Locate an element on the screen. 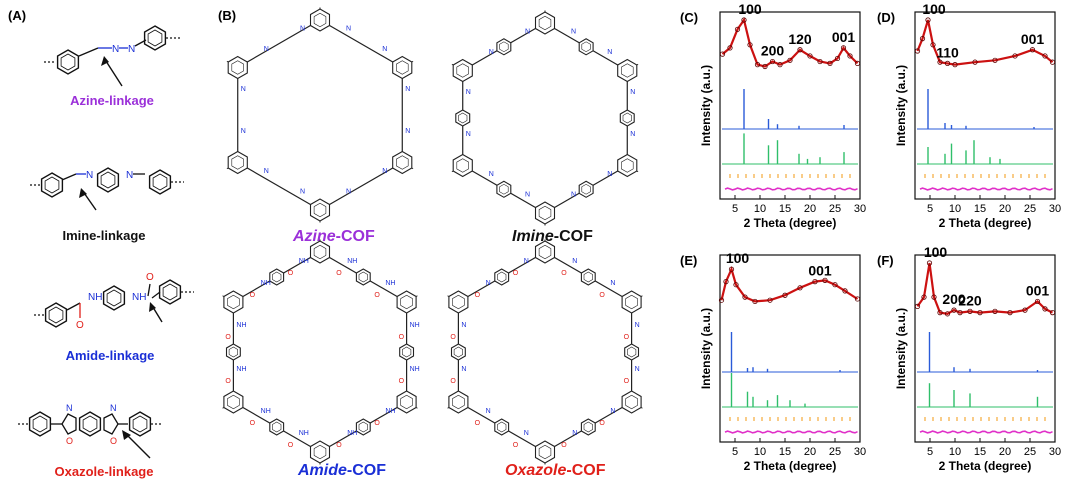 The height and width of the screenshot is (484, 1080). experimental-curve is located at coordinates (789, 284).